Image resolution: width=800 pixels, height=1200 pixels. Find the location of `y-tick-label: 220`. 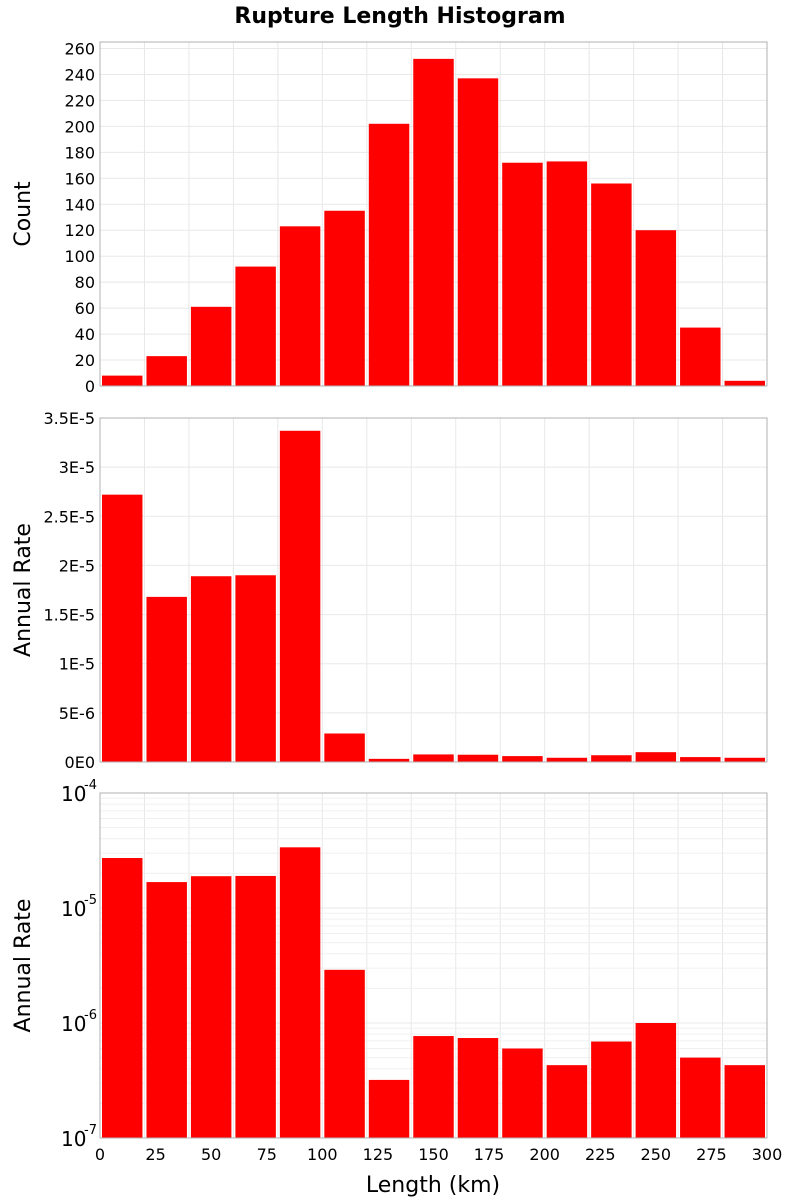

y-tick-label: 220 is located at coordinates (79, 100).